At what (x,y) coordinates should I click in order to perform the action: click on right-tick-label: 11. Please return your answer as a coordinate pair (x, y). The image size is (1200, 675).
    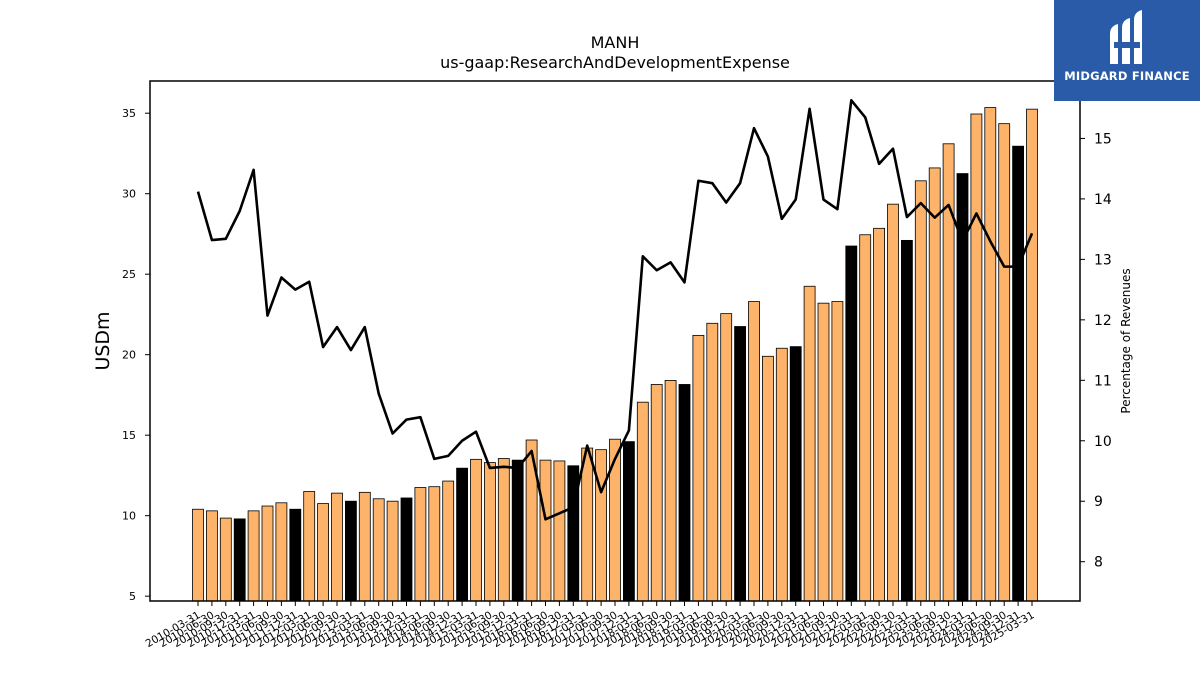
    Looking at the image, I should click on (1103, 381).